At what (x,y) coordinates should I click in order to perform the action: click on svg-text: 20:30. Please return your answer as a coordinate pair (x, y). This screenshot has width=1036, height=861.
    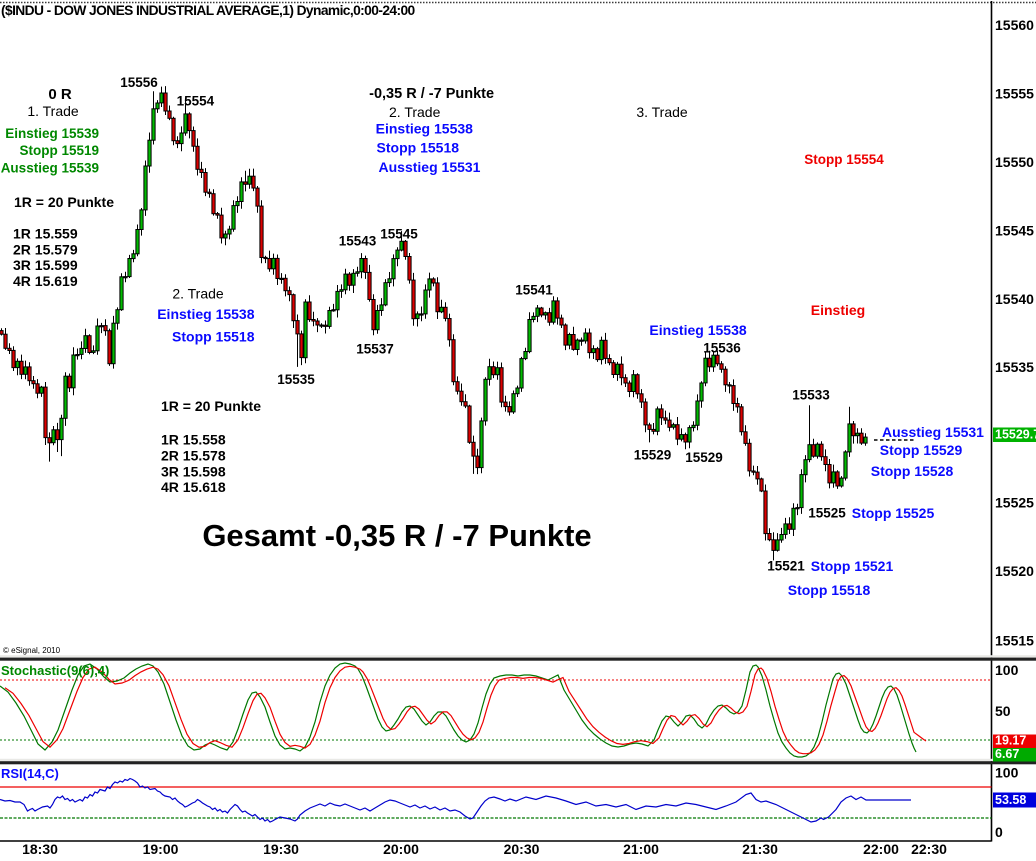
    Looking at the image, I should click on (522, 849).